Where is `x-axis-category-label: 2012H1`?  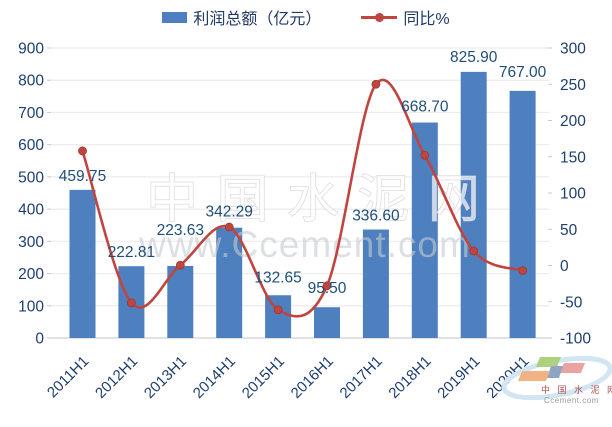 x-axis-category-label: 2012H1 is located at coordinates (116, 377).